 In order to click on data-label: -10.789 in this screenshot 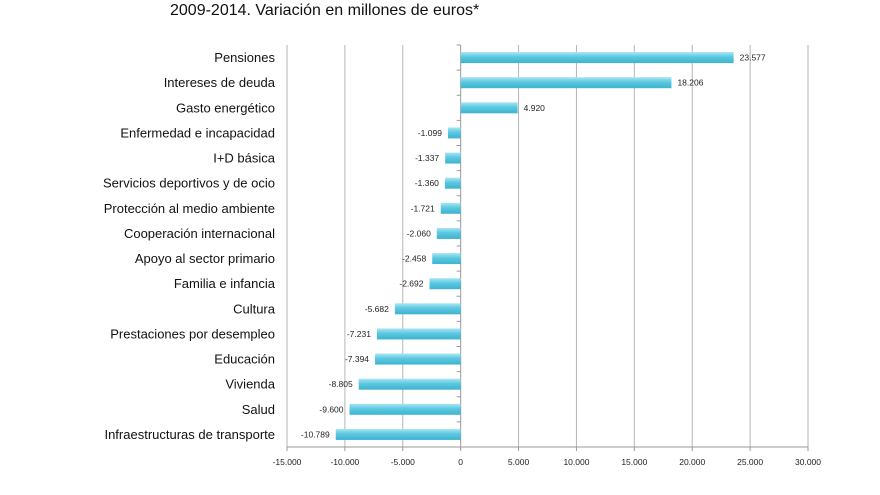, I will do `click(315, 434)`.